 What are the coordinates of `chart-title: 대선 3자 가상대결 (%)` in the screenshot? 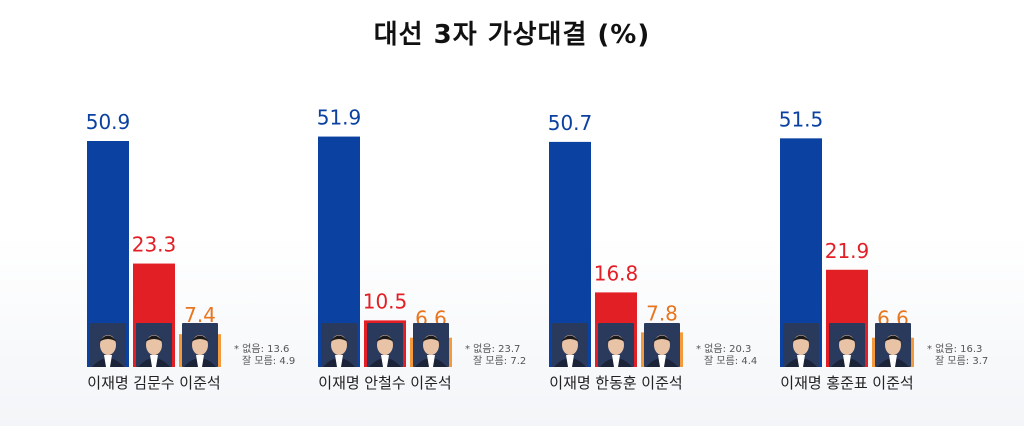 It's located at (512, 35).